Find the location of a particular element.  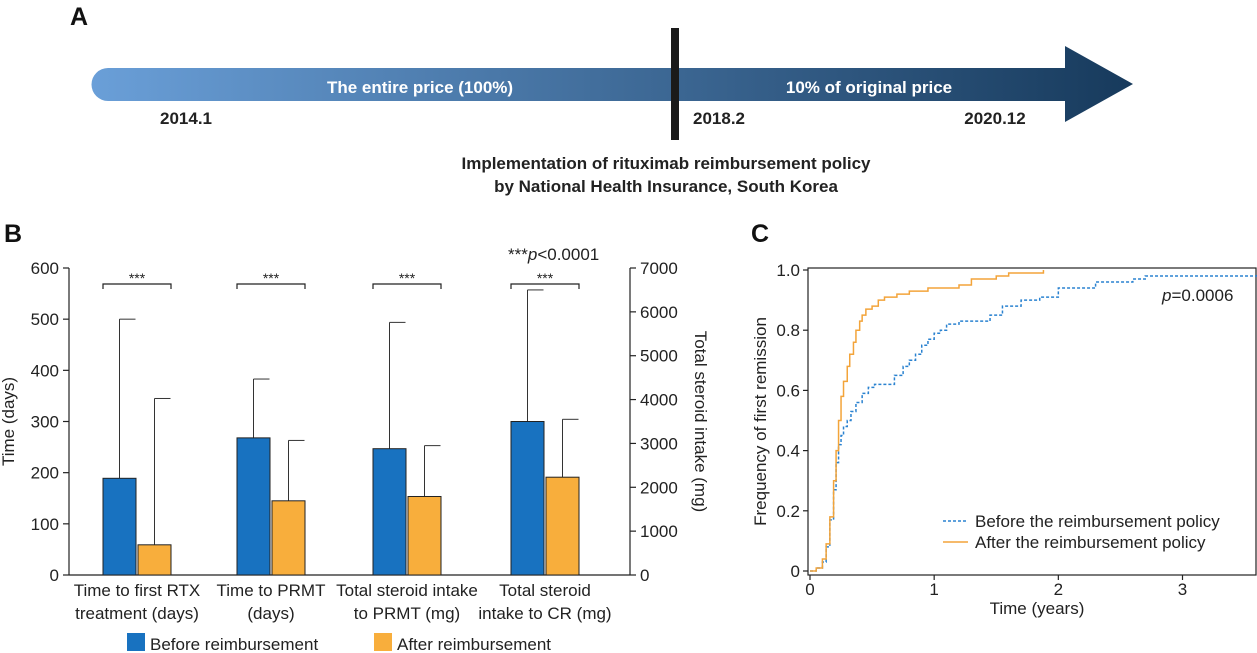

segment-before-label: The entire price (100%) is located at coordinates (420, 87).